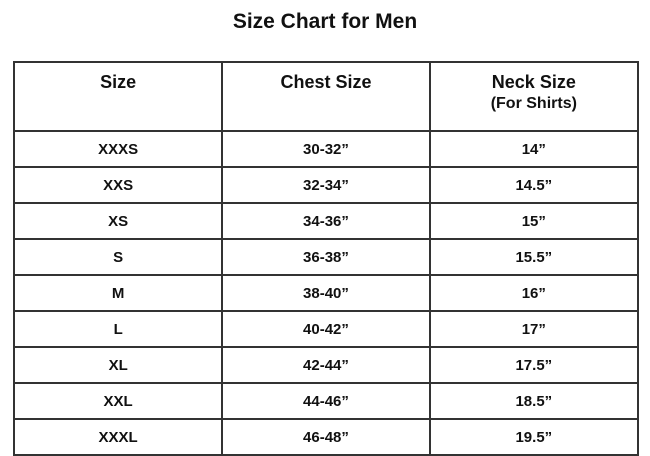  I want to click on header-size: Size, so click(118, 96).